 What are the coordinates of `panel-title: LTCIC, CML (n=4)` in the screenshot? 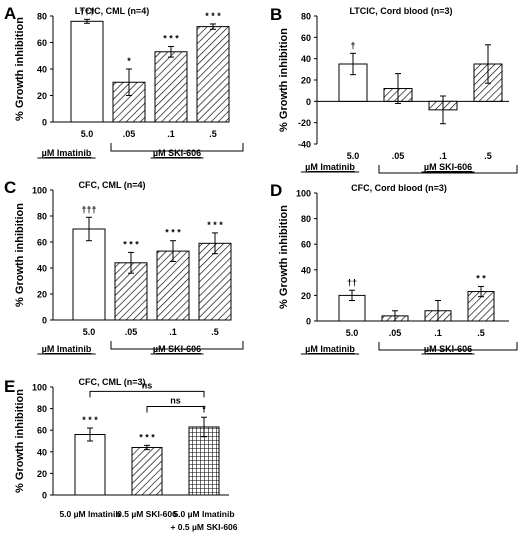 It's located at (112, 11).